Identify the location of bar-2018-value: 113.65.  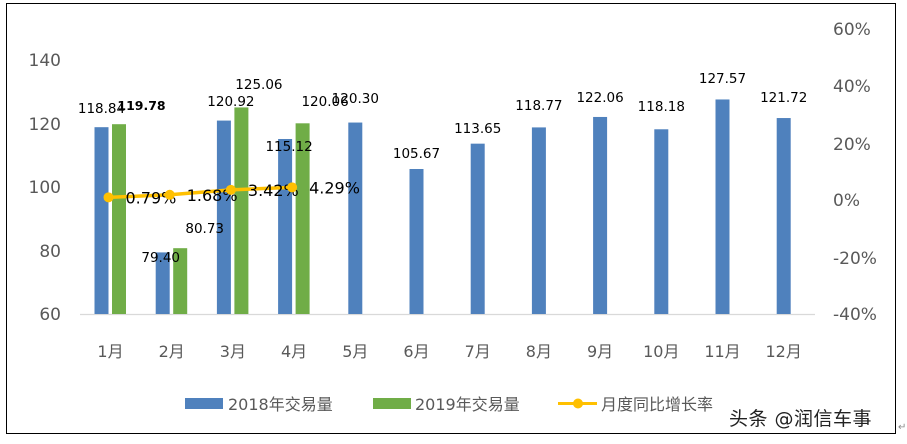
(477, 129).